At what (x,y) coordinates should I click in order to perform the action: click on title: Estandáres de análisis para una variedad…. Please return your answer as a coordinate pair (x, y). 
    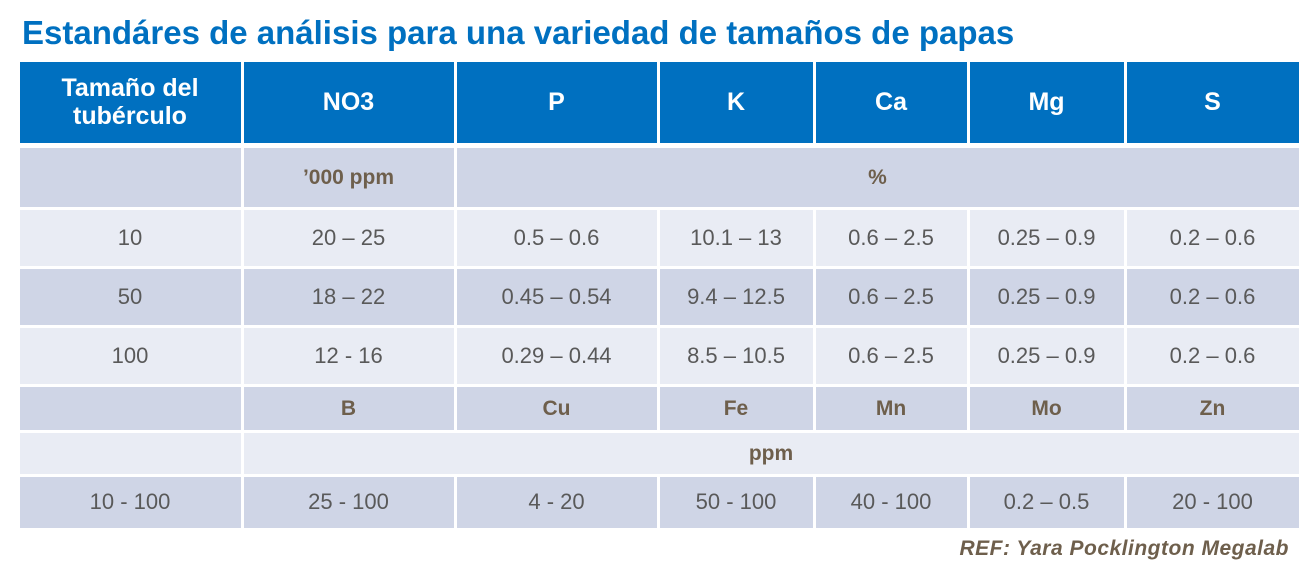
    Looking at the image, I should click on (518, 32).